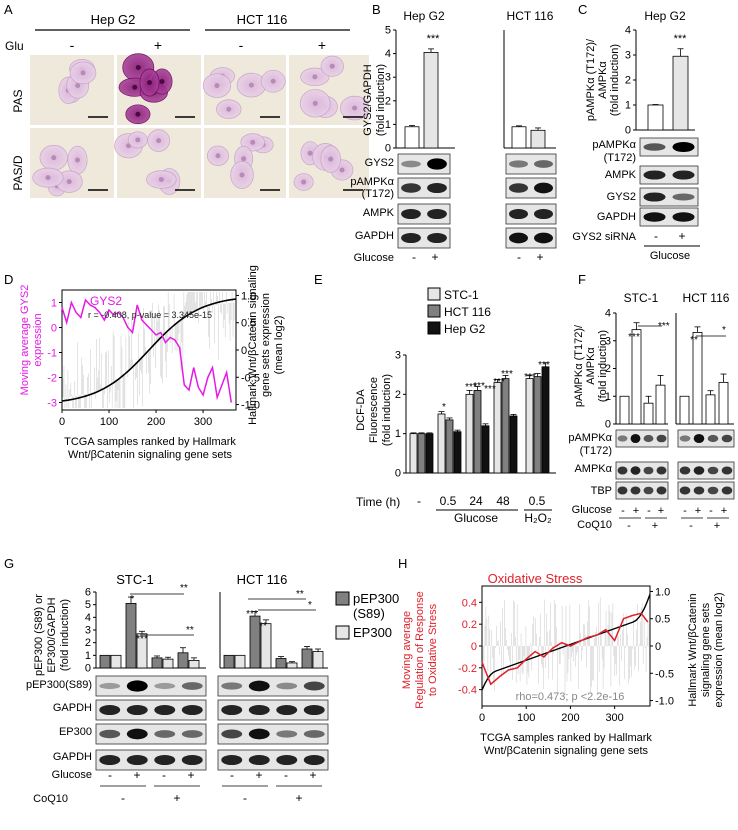  What do you see at coordinates (719, 650) in the screenshot?
I see `y-axis-label-right: expression (mean log2)` at bounding box center [719, 650].